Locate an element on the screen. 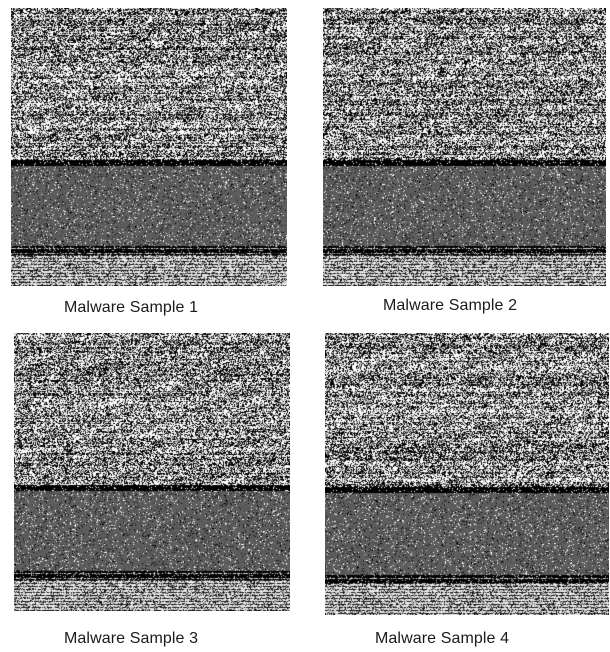 The width and height of the screenshot is (610, 652). malware-sample-1-caption: Malware Sample 1 is located at coordinates (131, 307).